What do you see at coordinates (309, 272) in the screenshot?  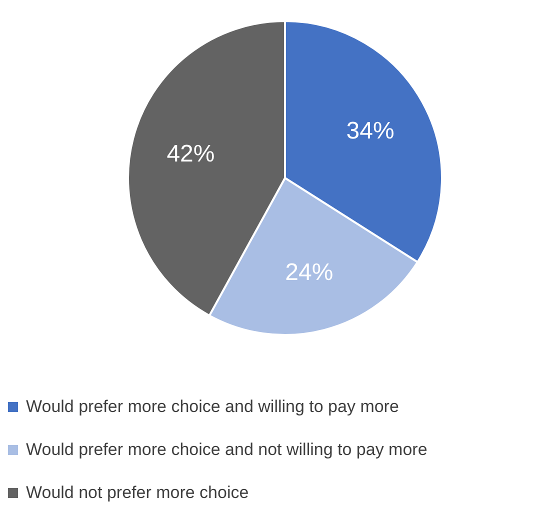 I see `data-label: 24%` at bounding box center [309, 272].